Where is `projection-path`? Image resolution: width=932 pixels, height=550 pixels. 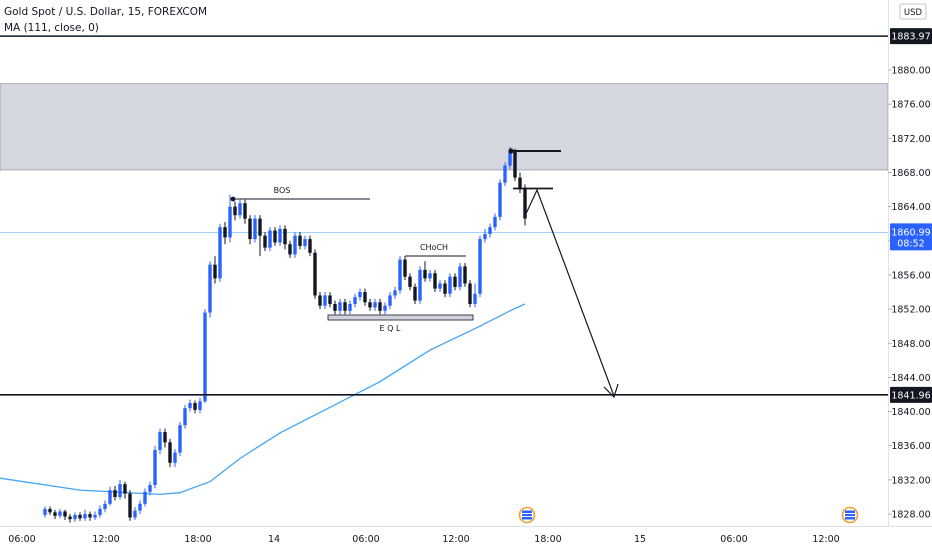
projection-path is located at coordinates (569, 292).